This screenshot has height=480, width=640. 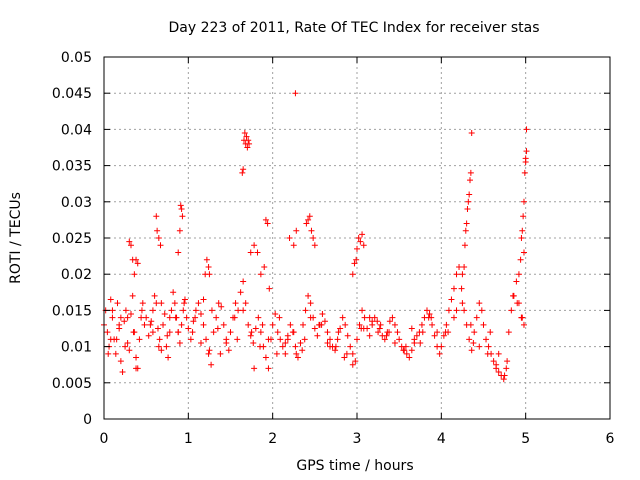 What do you see at coordinates (76, 58) in the screenshot?
I see `y-tick-label: 0.05` at bounding box center [76, 58].